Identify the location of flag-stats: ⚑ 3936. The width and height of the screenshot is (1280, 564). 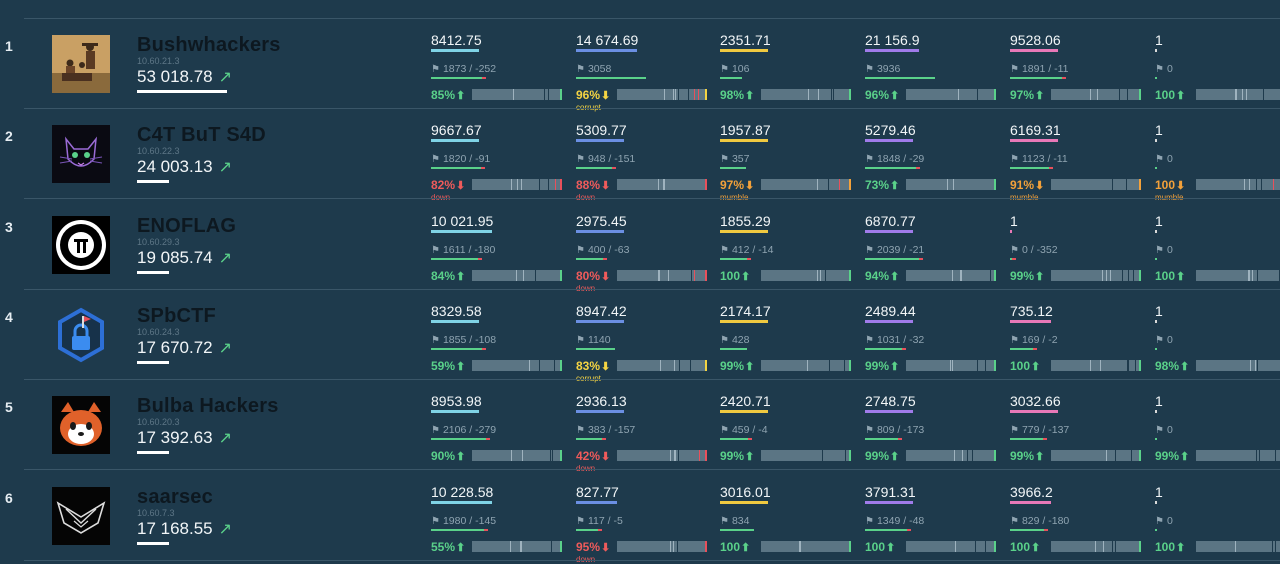
(882, 69).